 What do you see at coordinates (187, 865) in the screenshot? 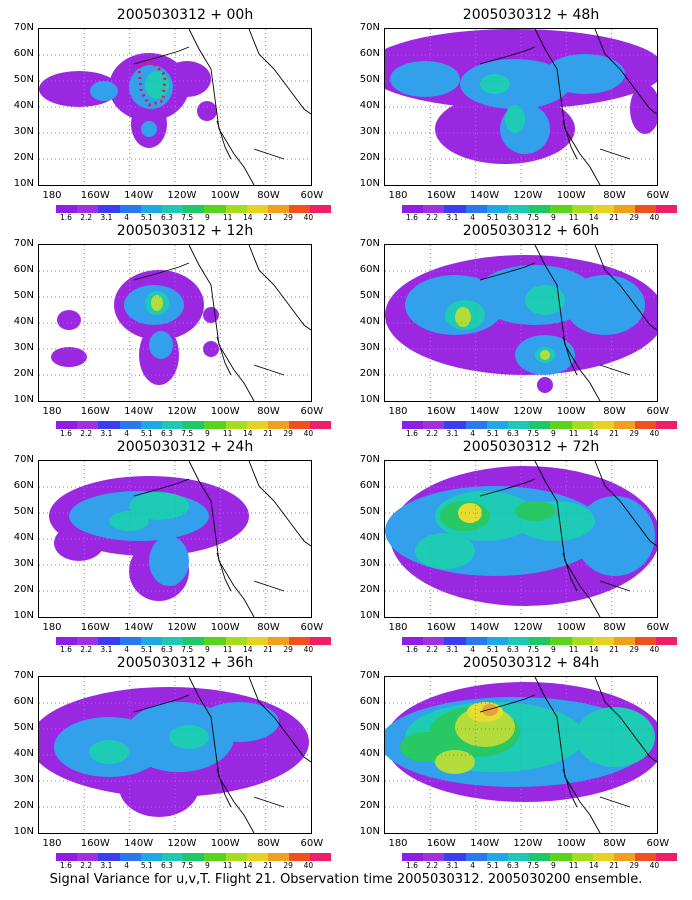
I see `colorbar-label: 7.5` at bounding box center [187, 865].